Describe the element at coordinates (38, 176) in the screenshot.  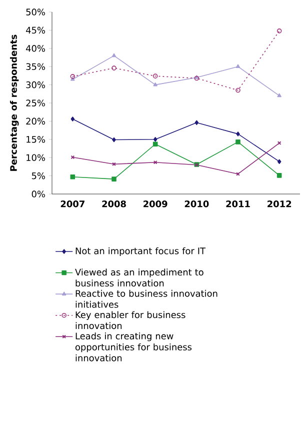
I see `y-tick-label: 5%` at that location.